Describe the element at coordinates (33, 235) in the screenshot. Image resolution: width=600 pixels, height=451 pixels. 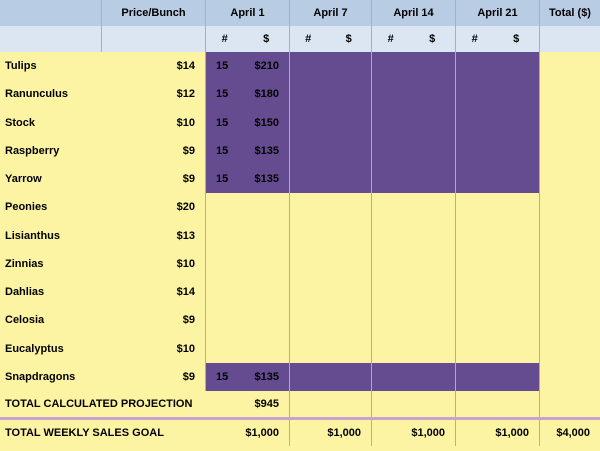
I see `flower-name: Lisianthus` at that location.